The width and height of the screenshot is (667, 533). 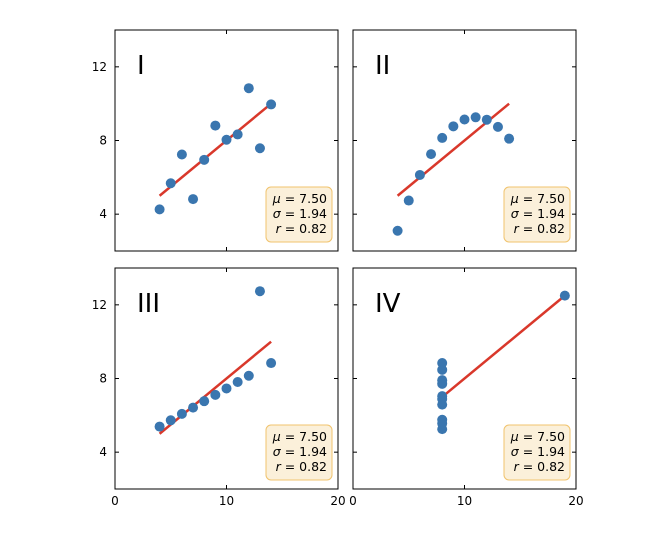 I want to click on panel-label: I, so click(x=141, y=66).